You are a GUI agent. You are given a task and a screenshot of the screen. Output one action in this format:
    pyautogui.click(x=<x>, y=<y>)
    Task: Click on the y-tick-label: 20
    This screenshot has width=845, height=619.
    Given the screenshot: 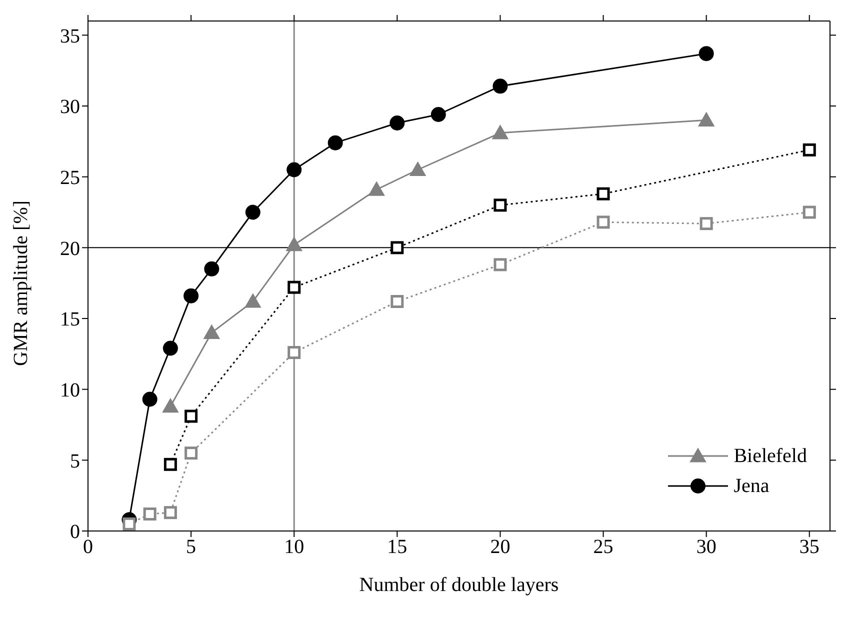 What is the action you would take?
    pyautogui.click(x=70, y=249)
    